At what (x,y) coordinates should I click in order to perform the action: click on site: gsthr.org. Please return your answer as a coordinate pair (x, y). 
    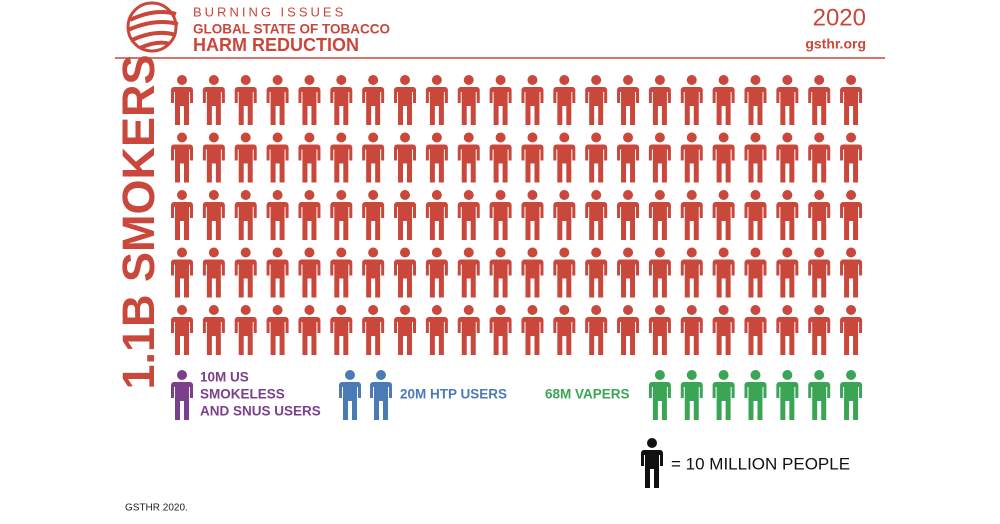
    Looking at the image, I should click on (835, 44).